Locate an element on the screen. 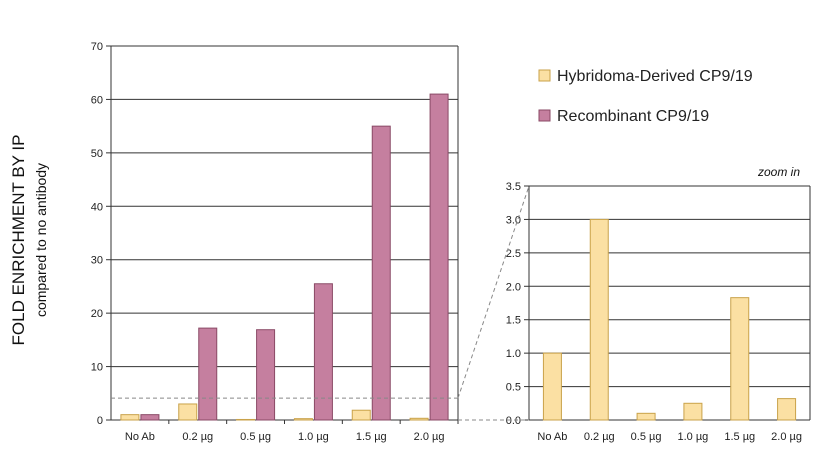  zoom-x-tick-label: 0.5 µg is located at coordinates (646, 437).